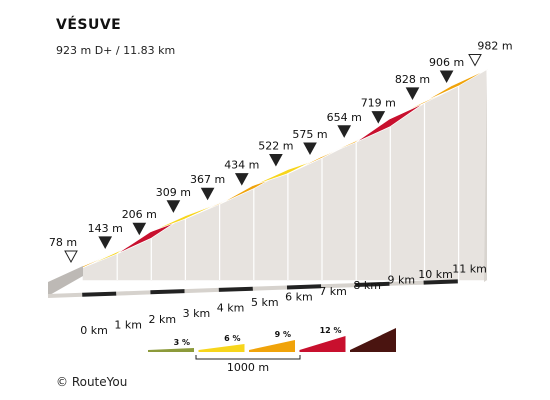  What do you see at coordinates (344, 117) in the screenshot?
I see `elevation-label: 654 m` at bounding box center [344, 117].